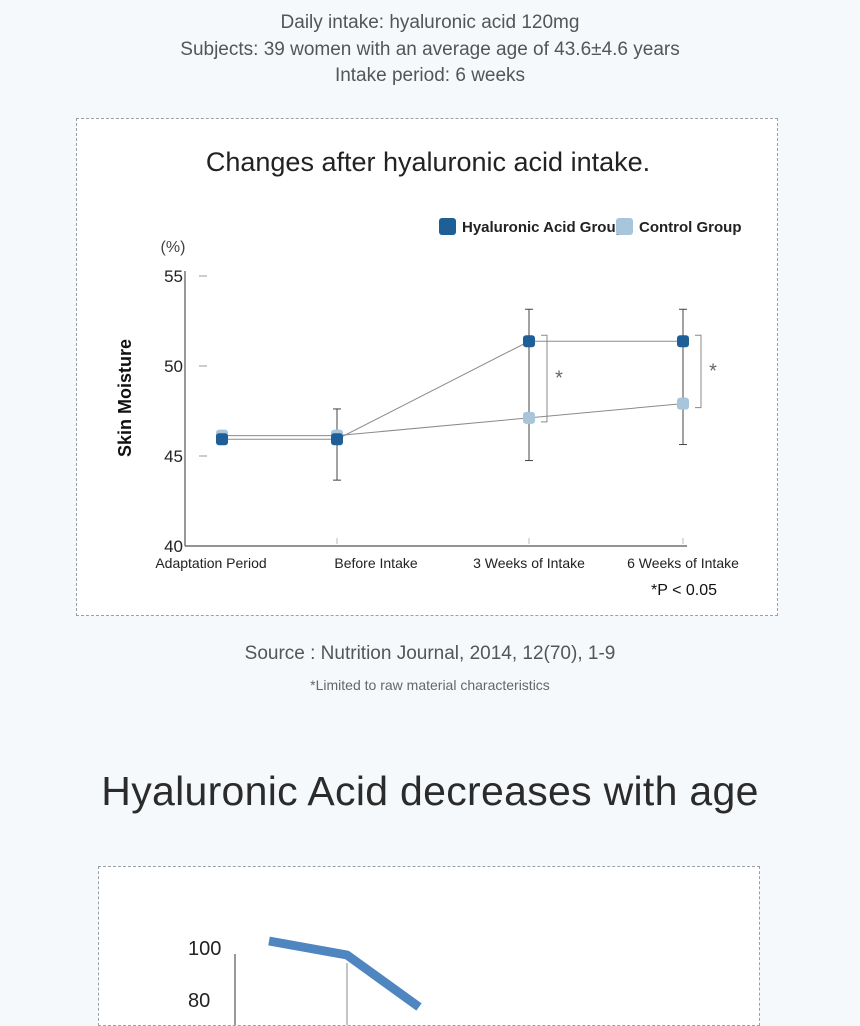 Image resolution: width=860 pixels, height=1026 pixels. Describe the element at coordinates (125, 398) in the screenshot. I see `y-axis-title: Skin Moisture` at that location.